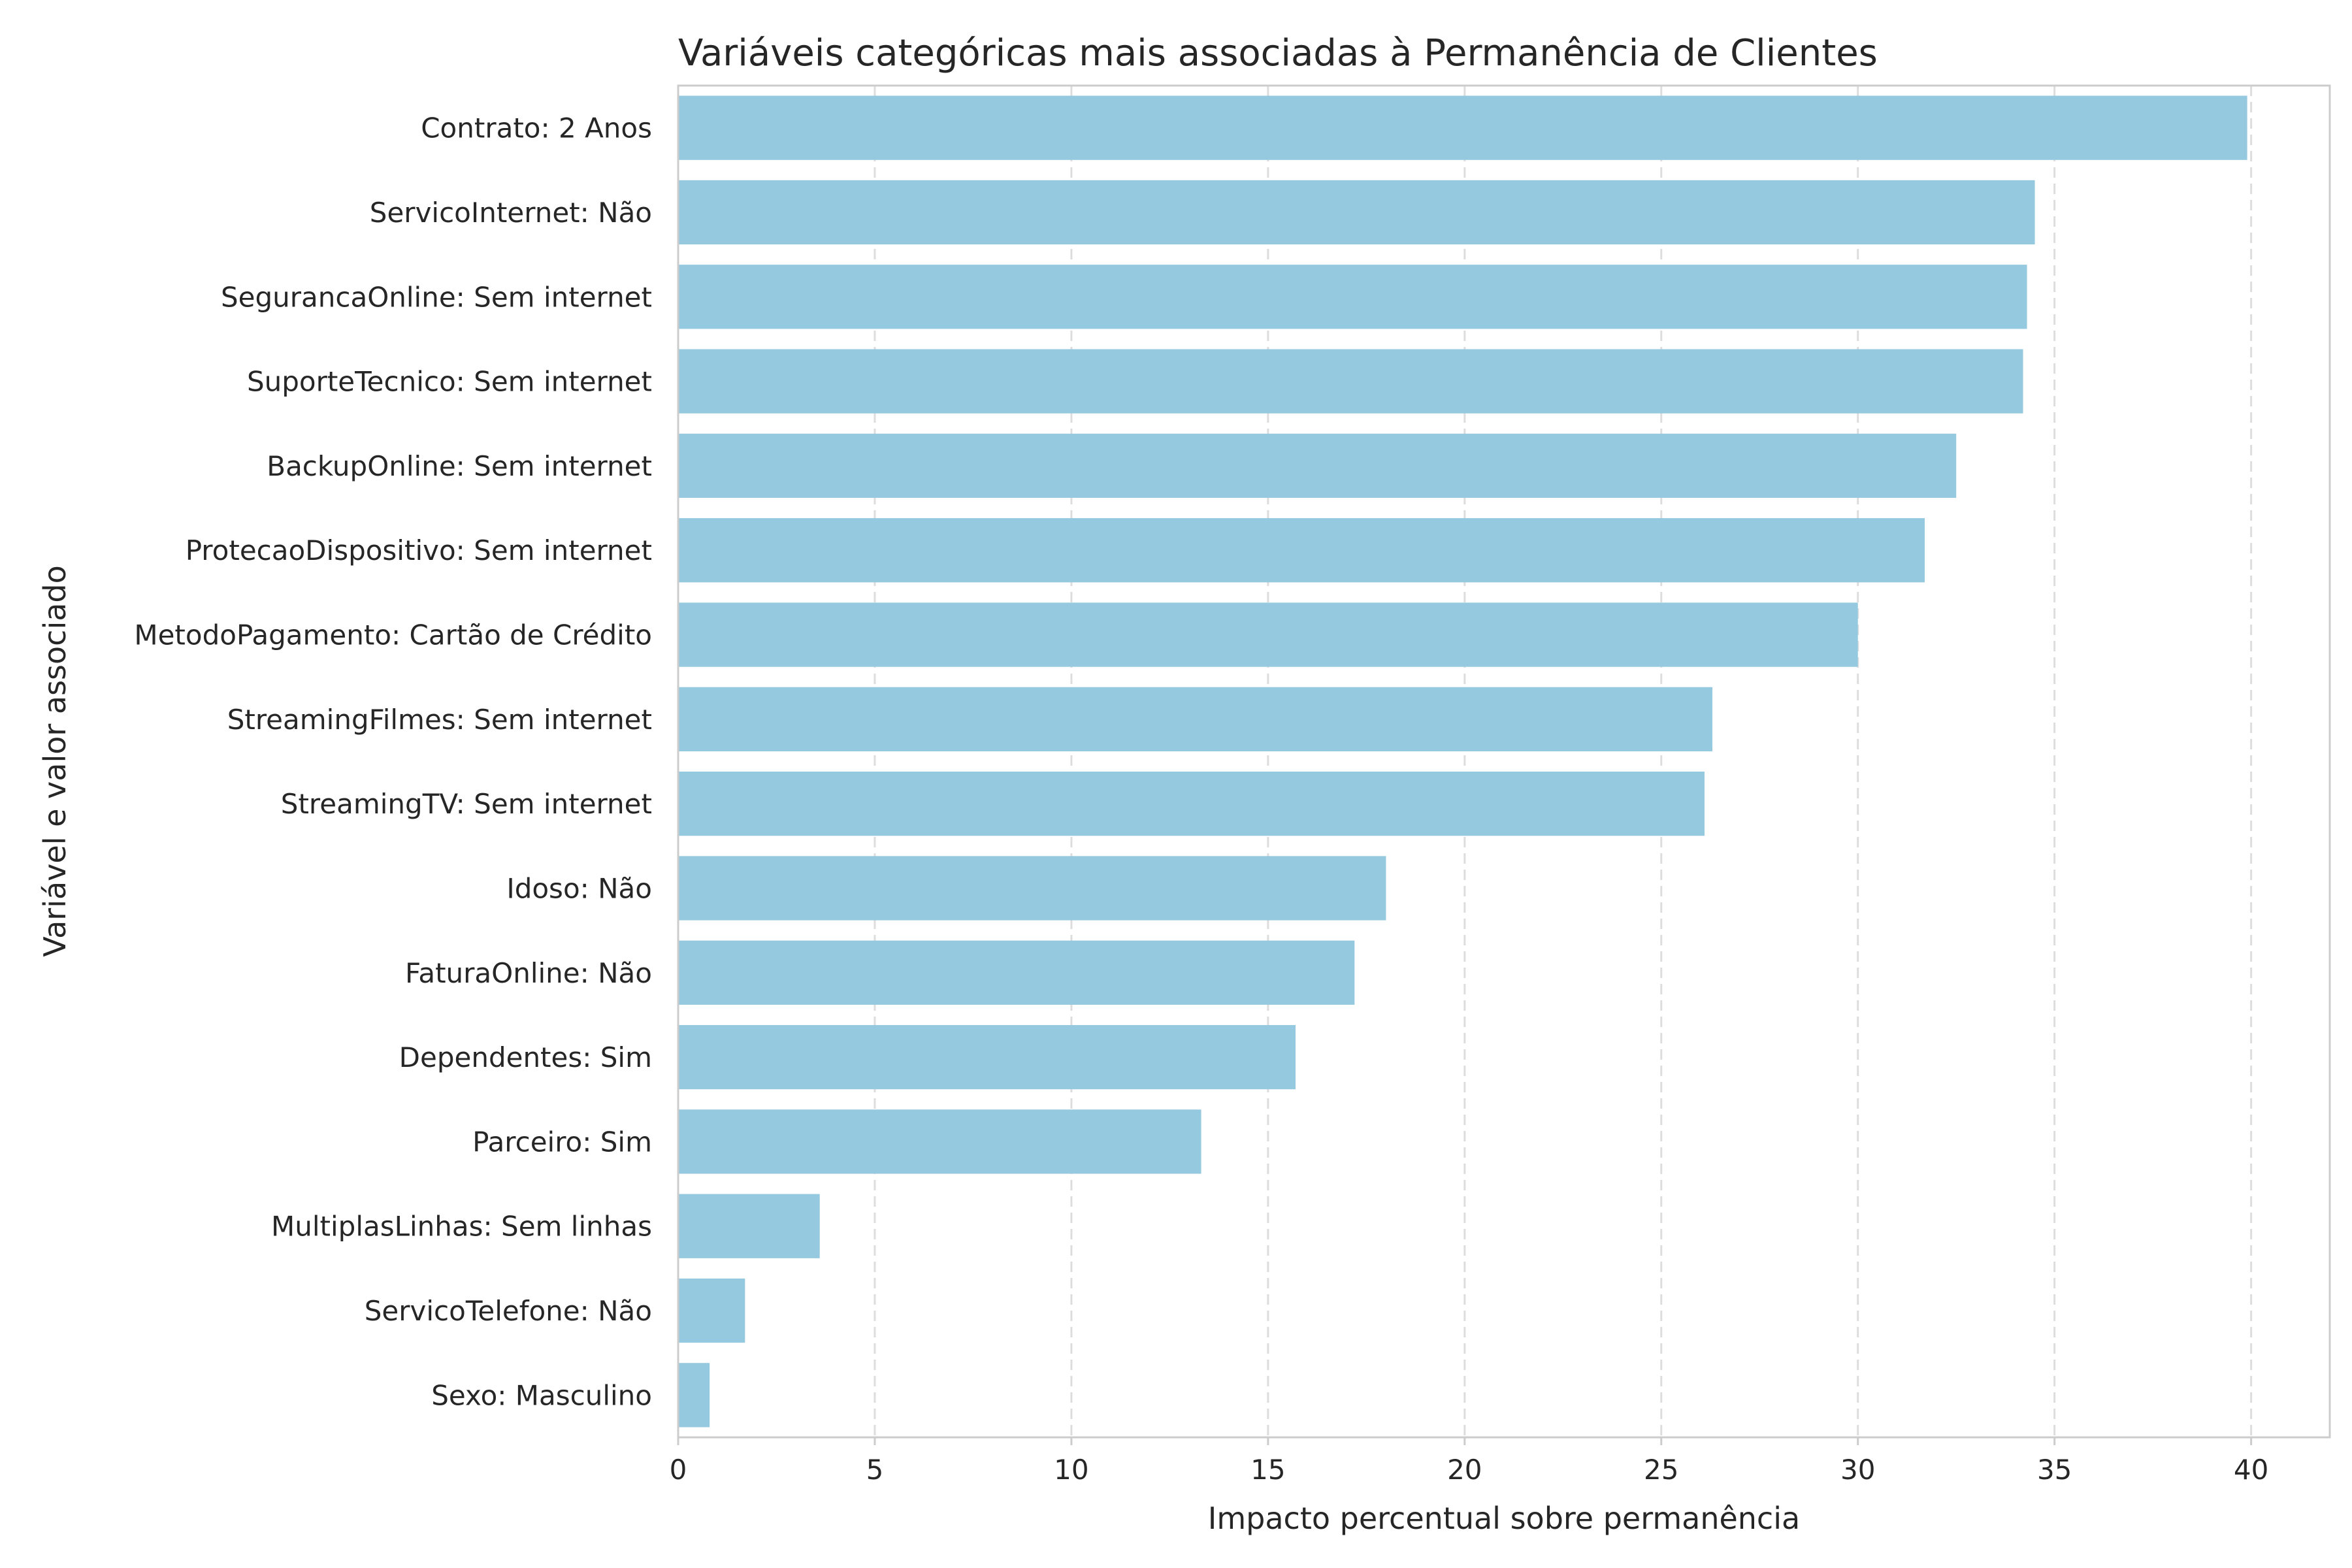  I want to click on x-tick-labels: 0 5 10 15 20 25 30 35 40, so click(1469, 1461).